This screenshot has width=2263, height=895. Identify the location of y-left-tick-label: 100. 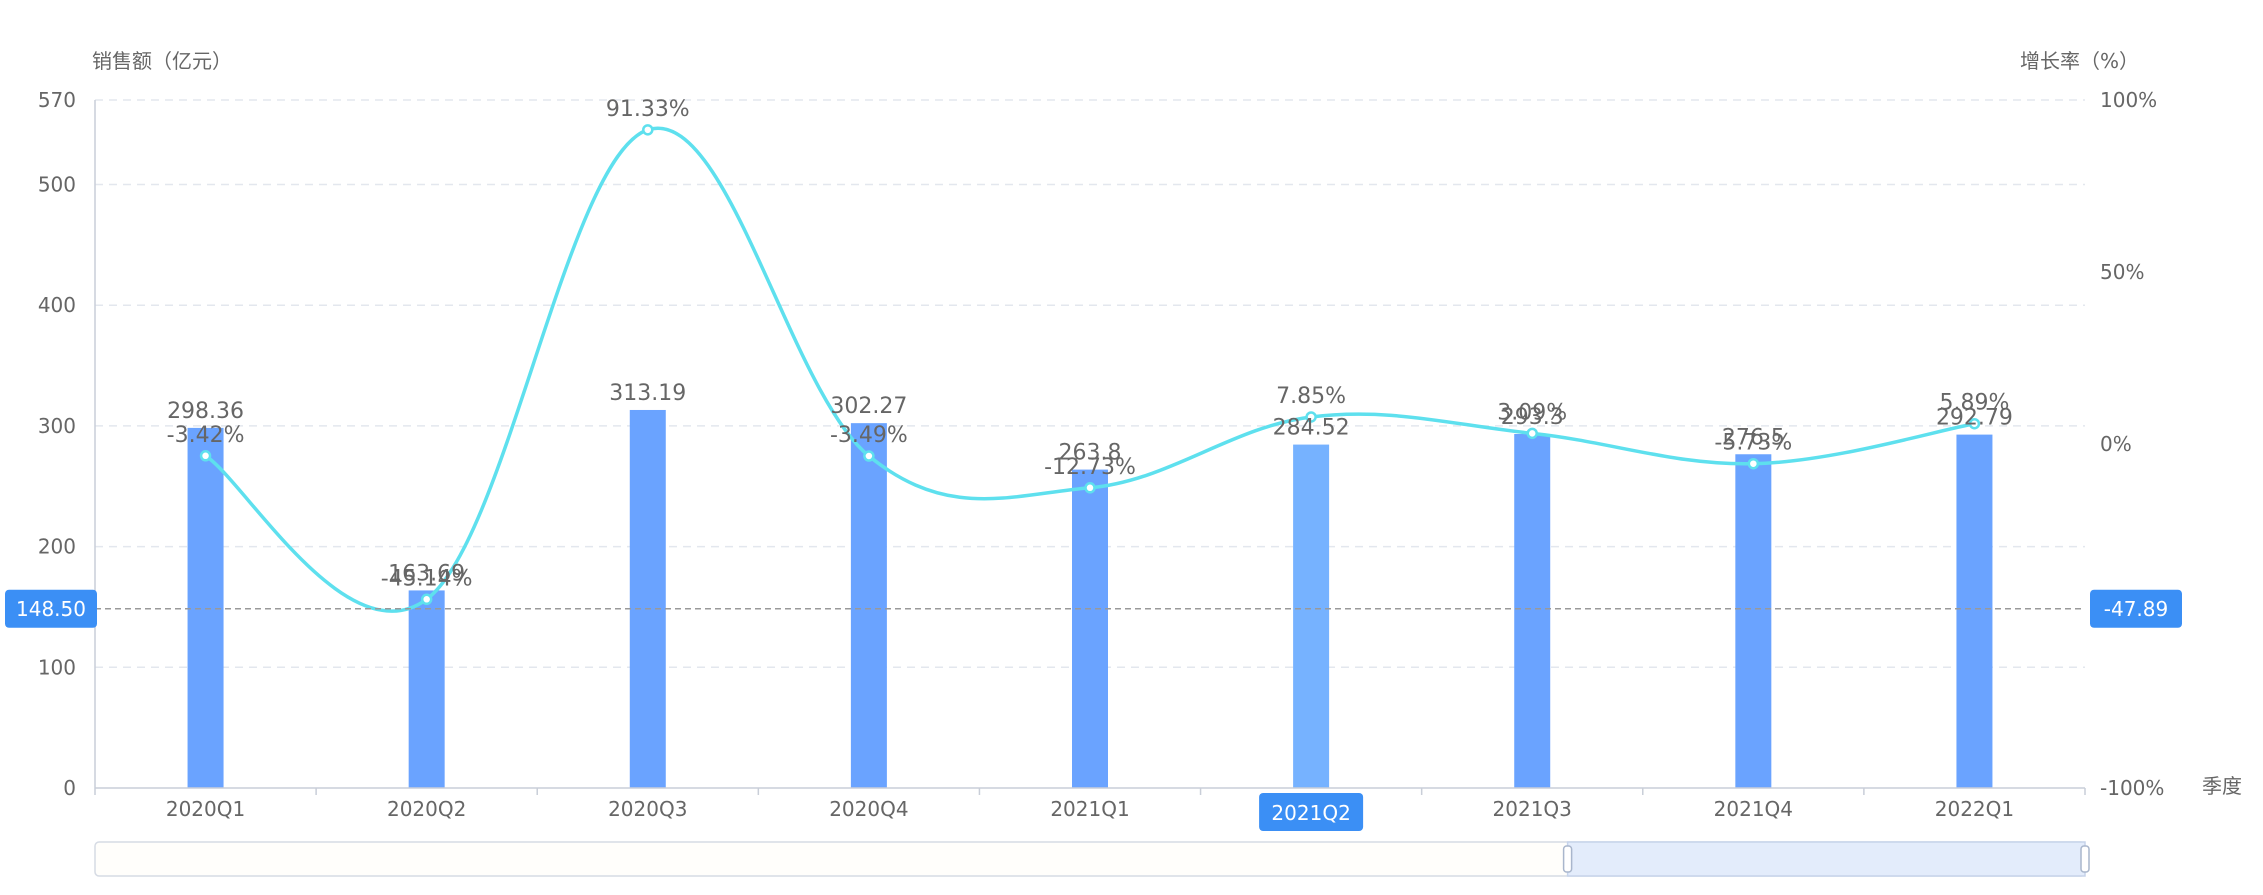
(57, 667).